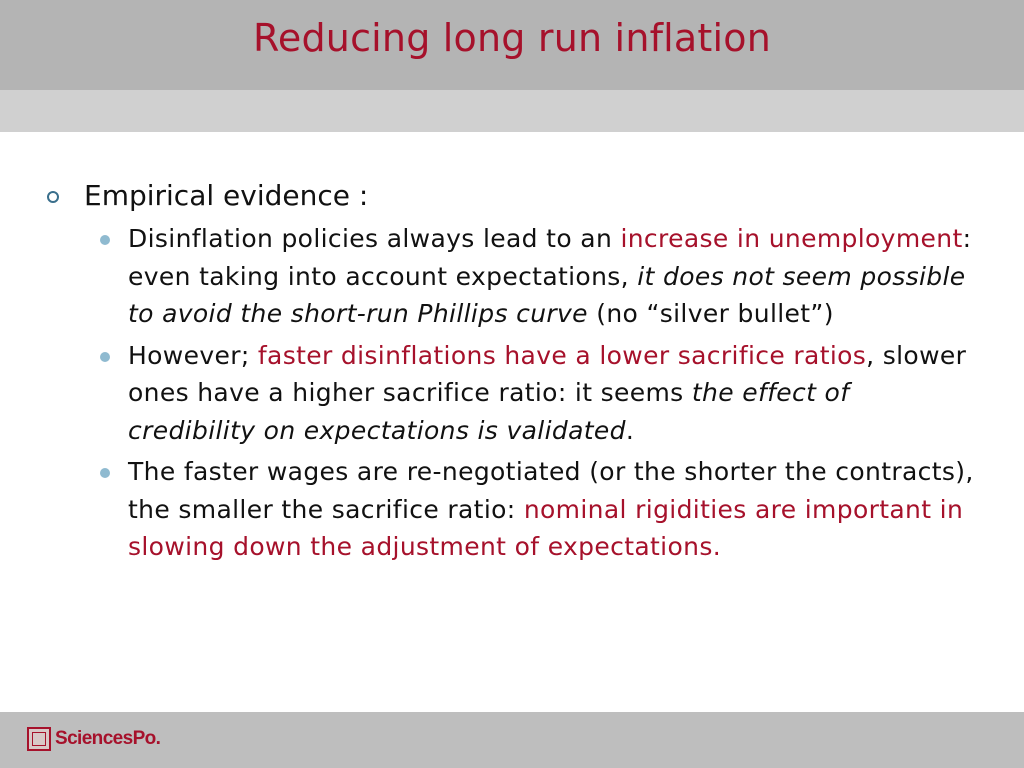  Describe the element at coordinates (509, 196) in the screenshot. I see `bullet-level-1: Empirical evidence :` at that location.